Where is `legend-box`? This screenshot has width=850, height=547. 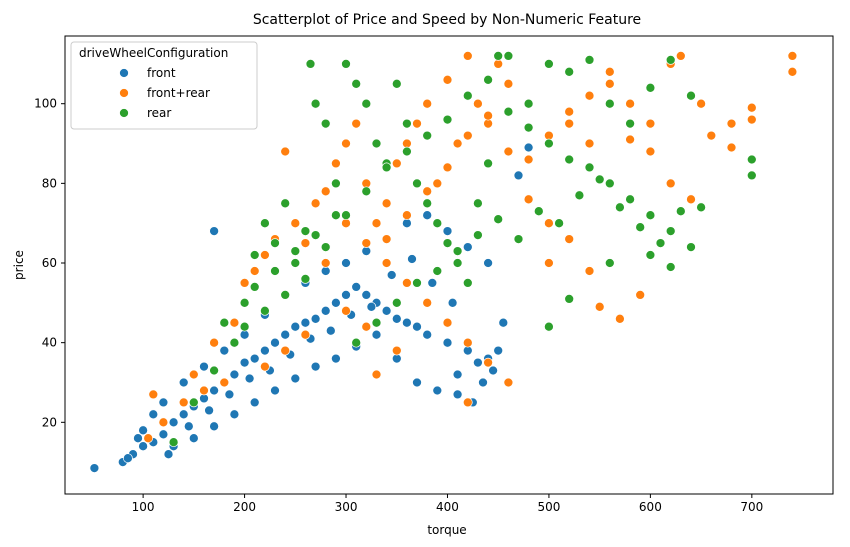
legend-box is located at coordinates (164, 85).